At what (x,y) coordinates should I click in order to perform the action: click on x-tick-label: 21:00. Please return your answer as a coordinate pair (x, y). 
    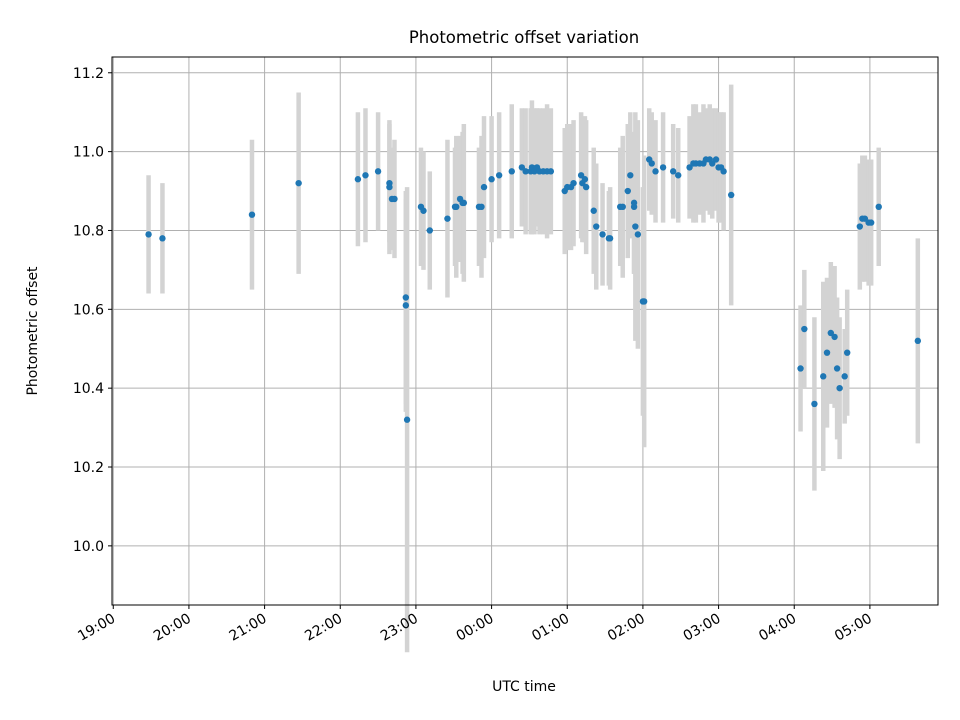
    Looking at the image, I should click on (248, 628).